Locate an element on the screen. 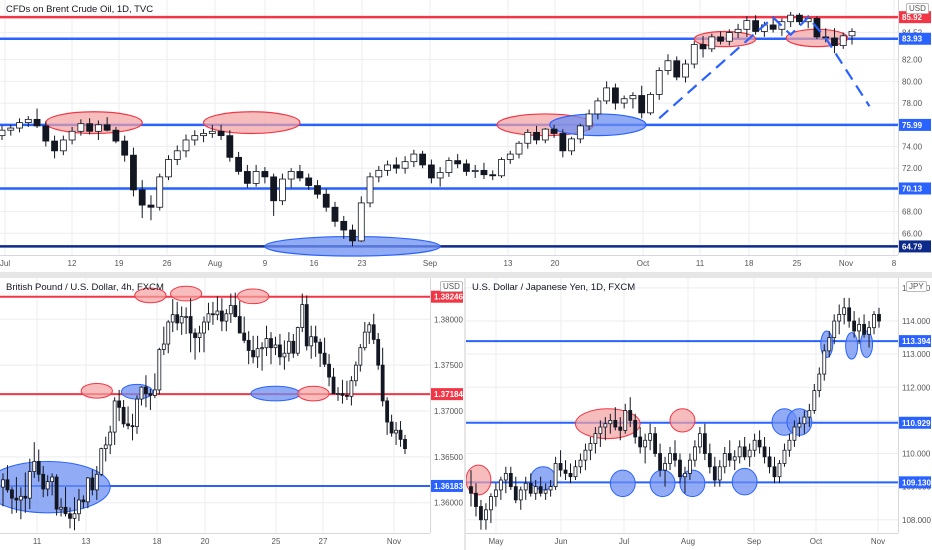 The width and height of the screenshot is (932, 550). pane-separator-horizontal is located at coordinates (466, 275).